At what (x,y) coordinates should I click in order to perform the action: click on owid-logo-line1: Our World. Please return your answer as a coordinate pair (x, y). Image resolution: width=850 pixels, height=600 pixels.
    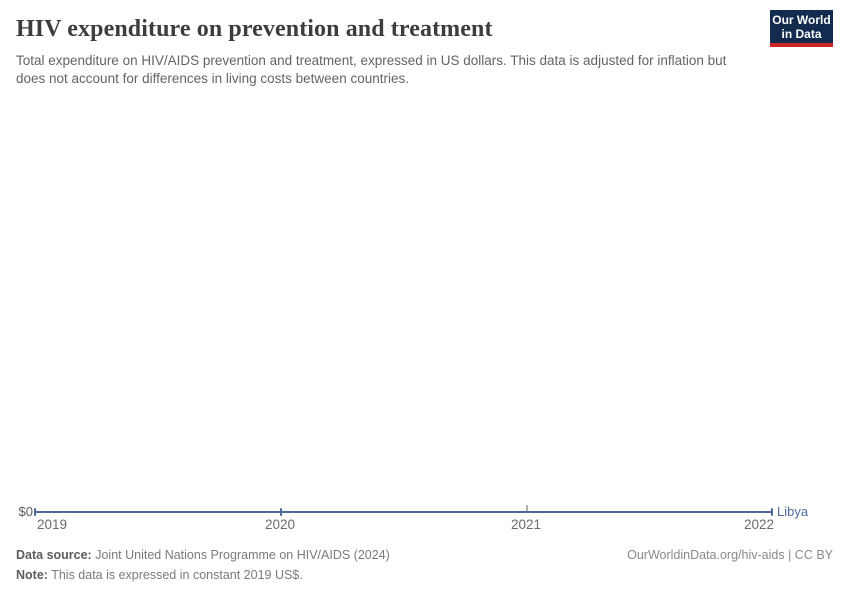
    Looking at the image, I should click on (801, 20).